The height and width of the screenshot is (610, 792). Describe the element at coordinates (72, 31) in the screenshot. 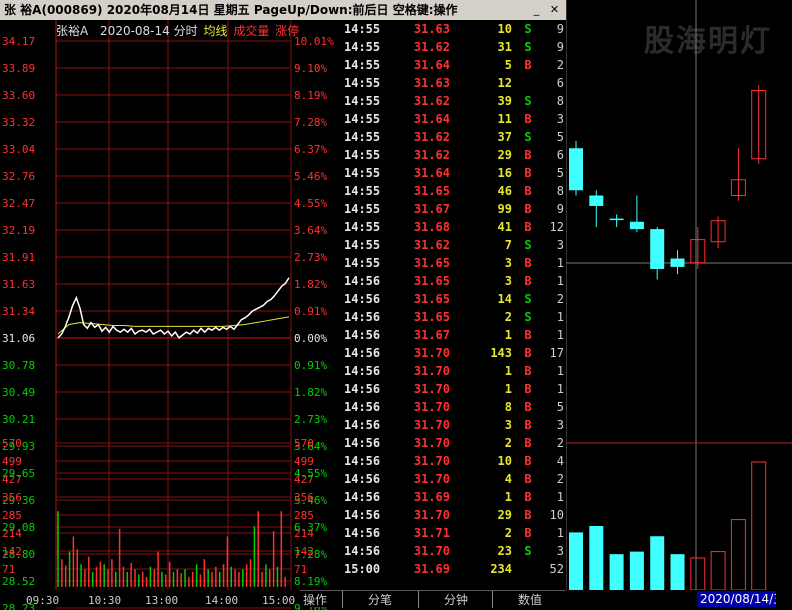

I see `stock-name: 张裕A` at that location.